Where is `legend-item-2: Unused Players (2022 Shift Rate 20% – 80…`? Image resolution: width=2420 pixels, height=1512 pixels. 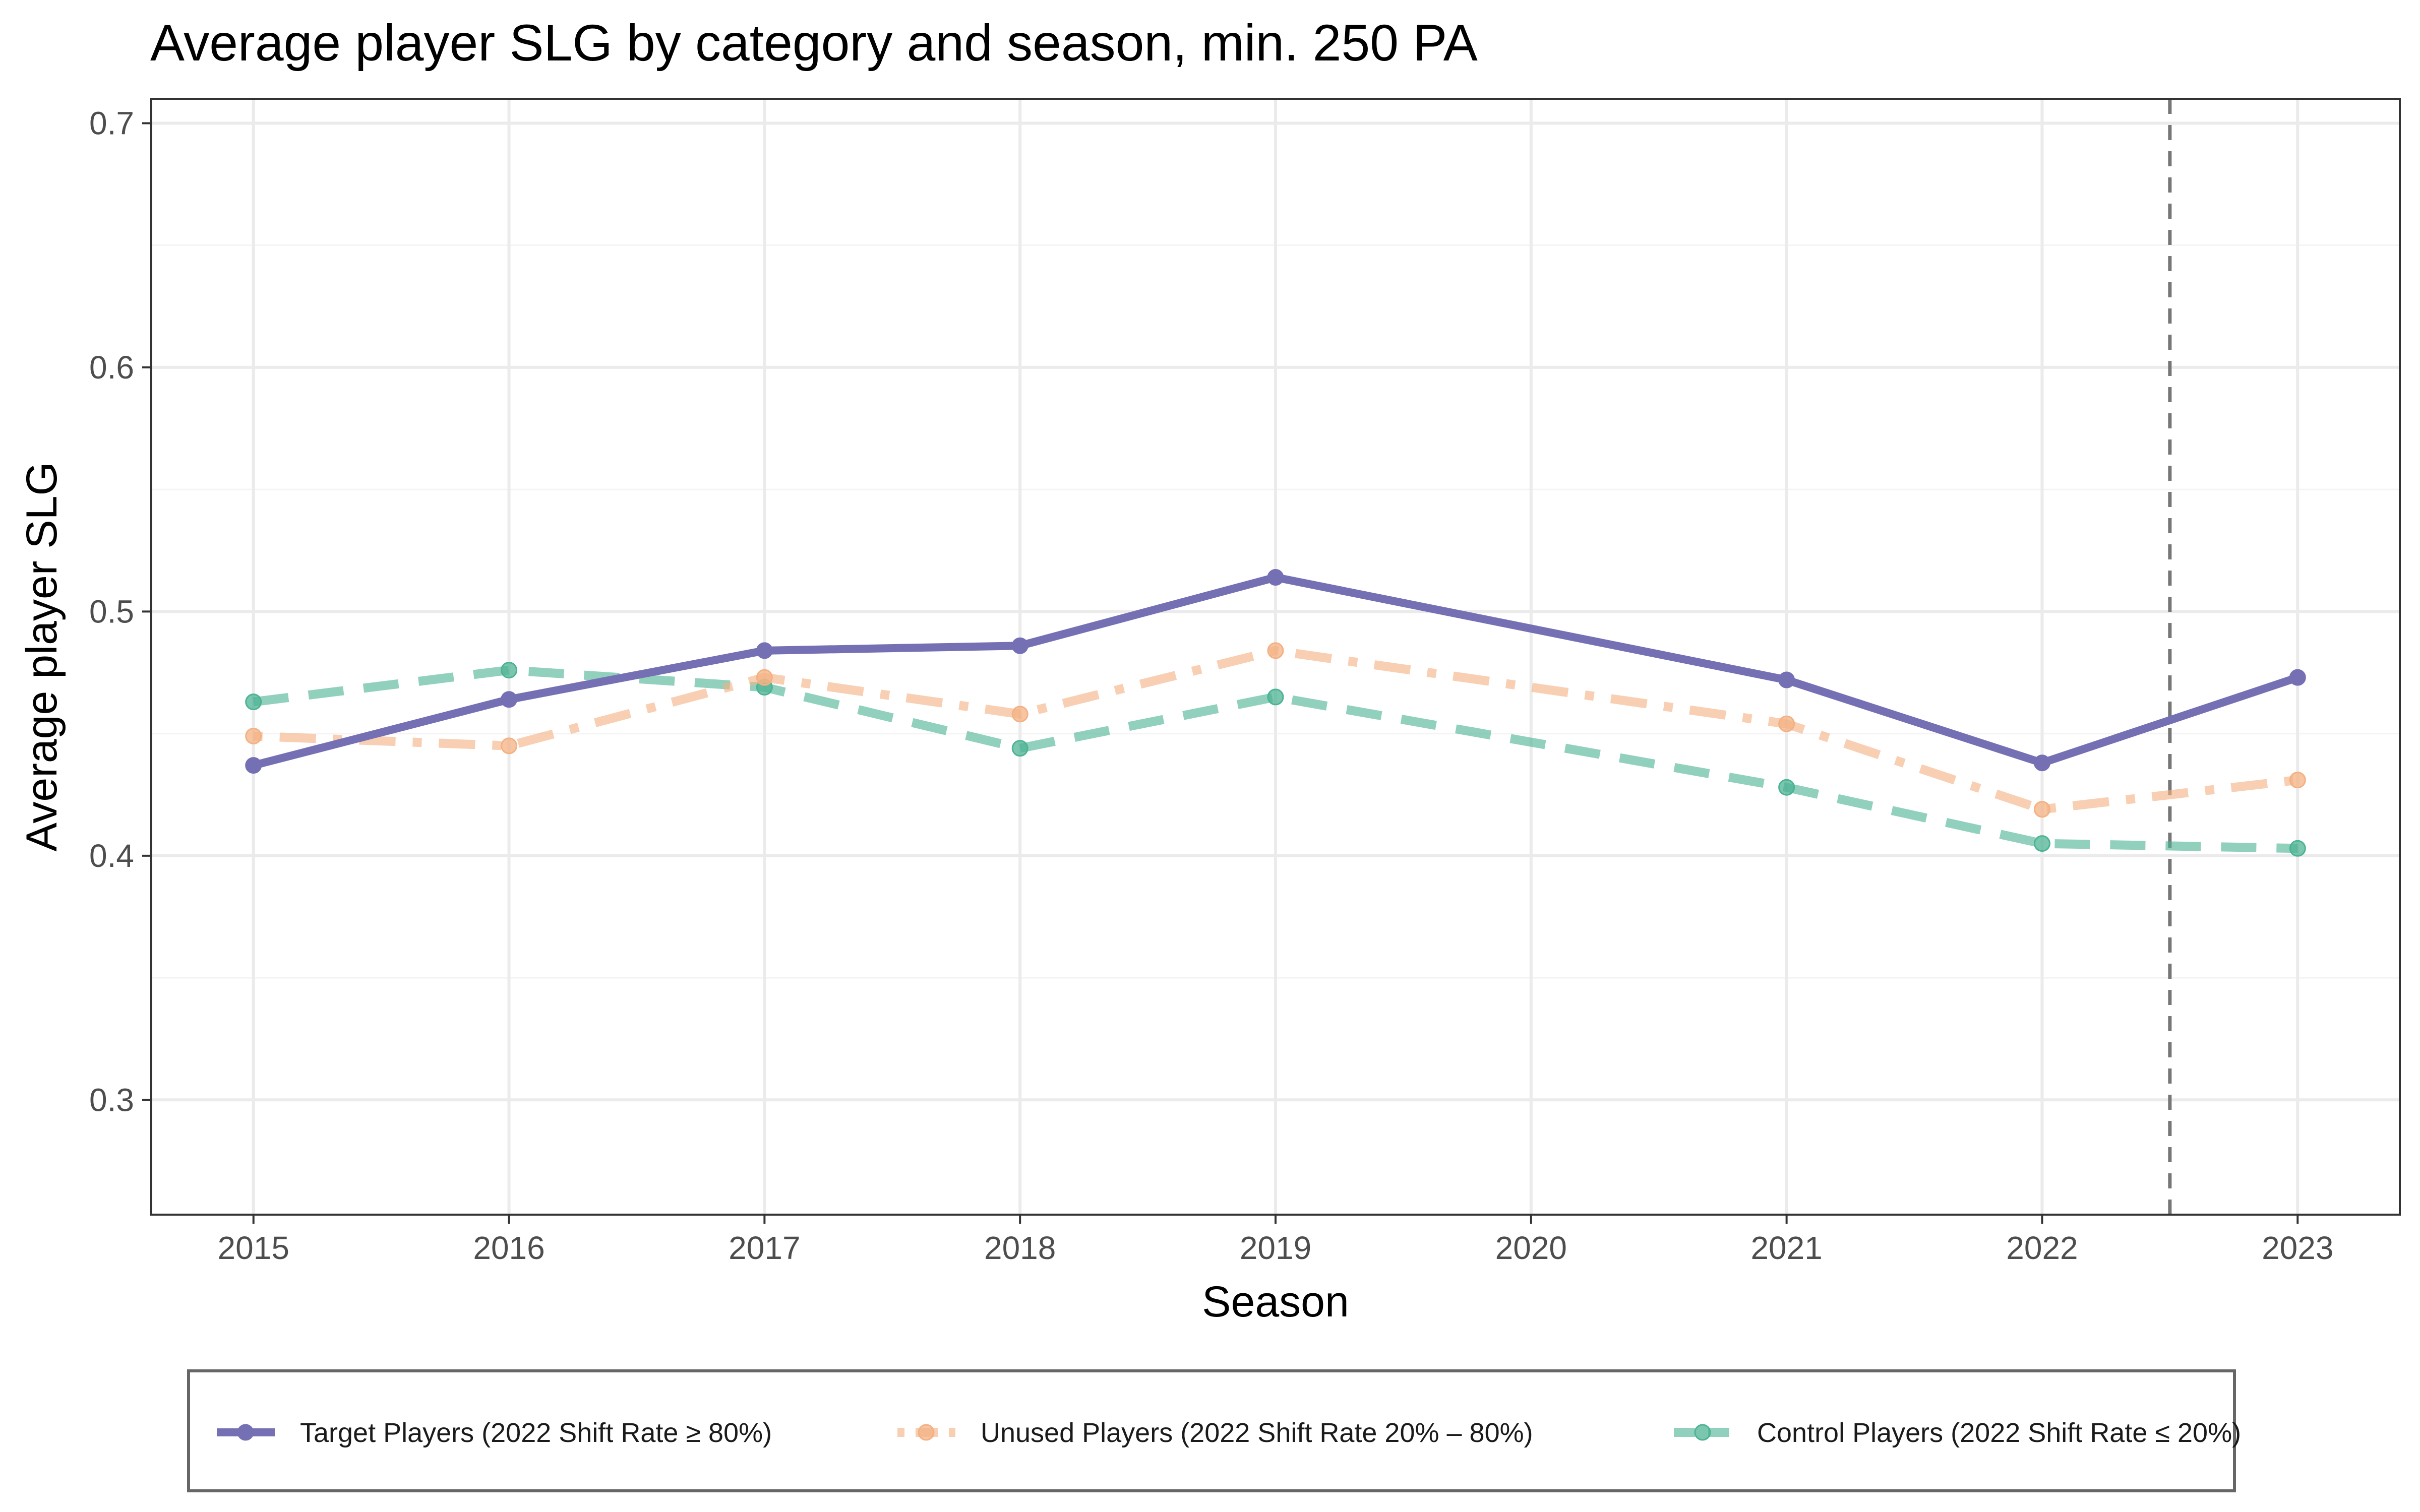 legend-item-2: Unused Players (2022 Shift Rate 20% – 80… is located at coordinates (1215, 1433).